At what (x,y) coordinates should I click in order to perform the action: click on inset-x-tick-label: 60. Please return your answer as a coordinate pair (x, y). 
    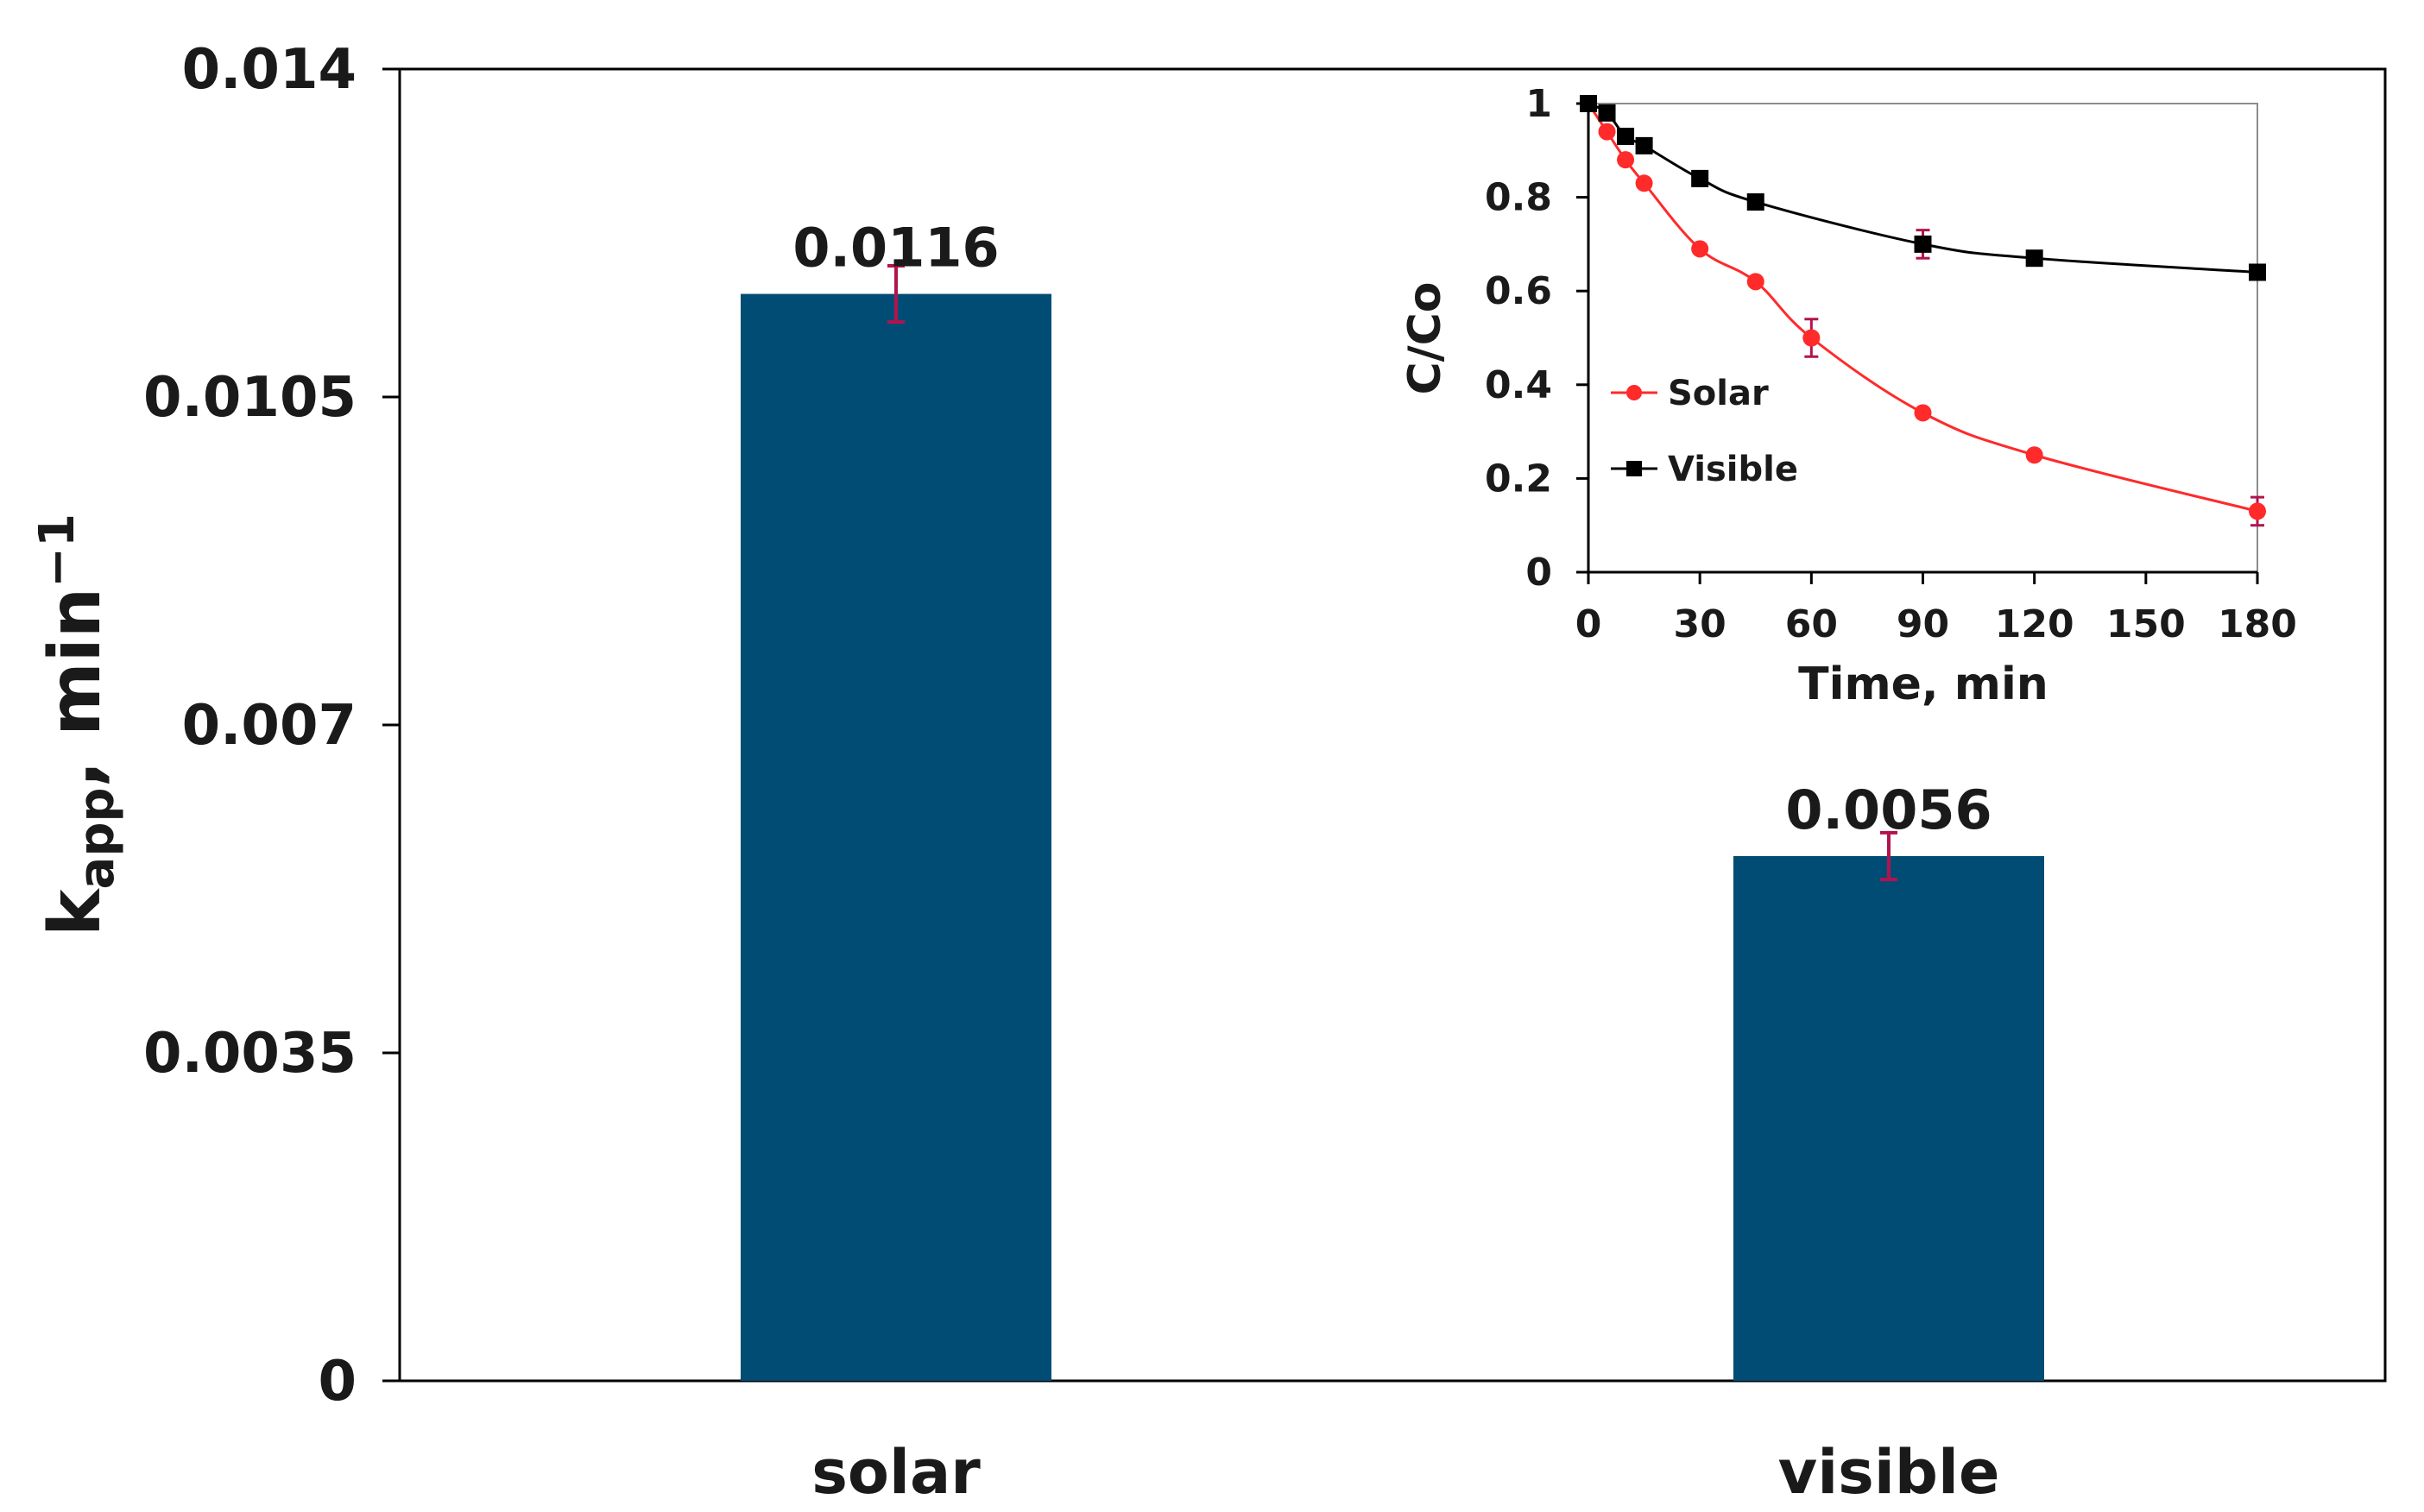
    Looking at the image, I should click on (1812, 624).